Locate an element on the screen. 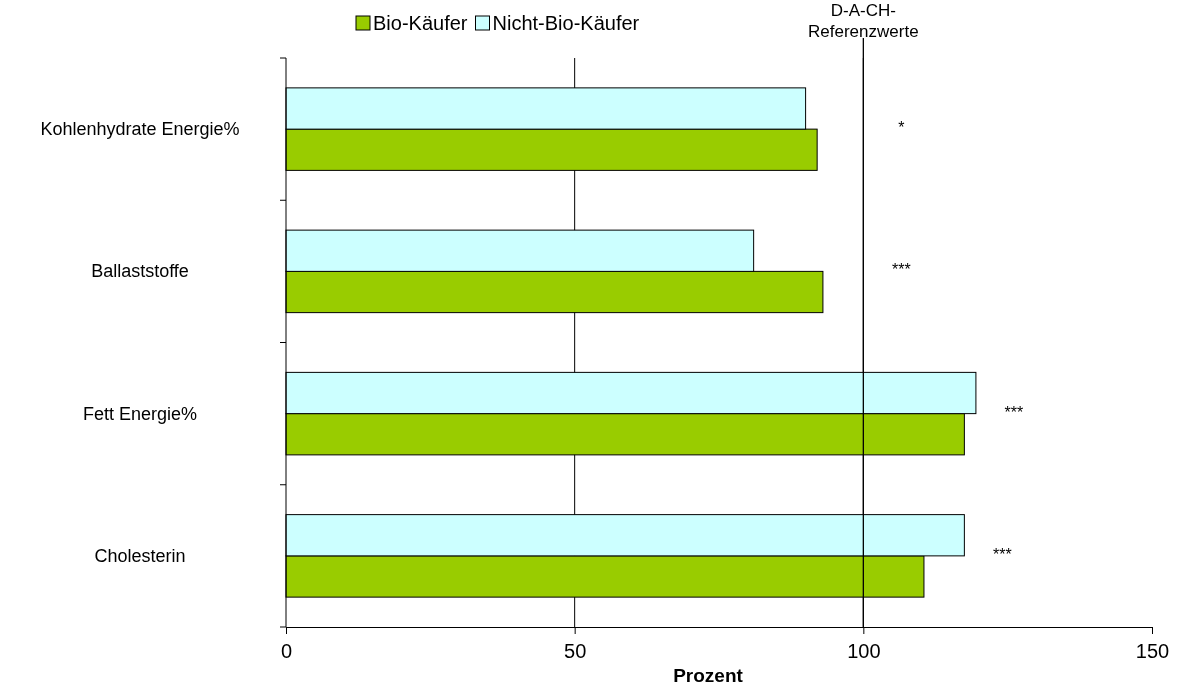 Image resolution: width=1185 pixels, height=691 pixels. x-axis-title: Prozent is located at coordinates (708, 675).